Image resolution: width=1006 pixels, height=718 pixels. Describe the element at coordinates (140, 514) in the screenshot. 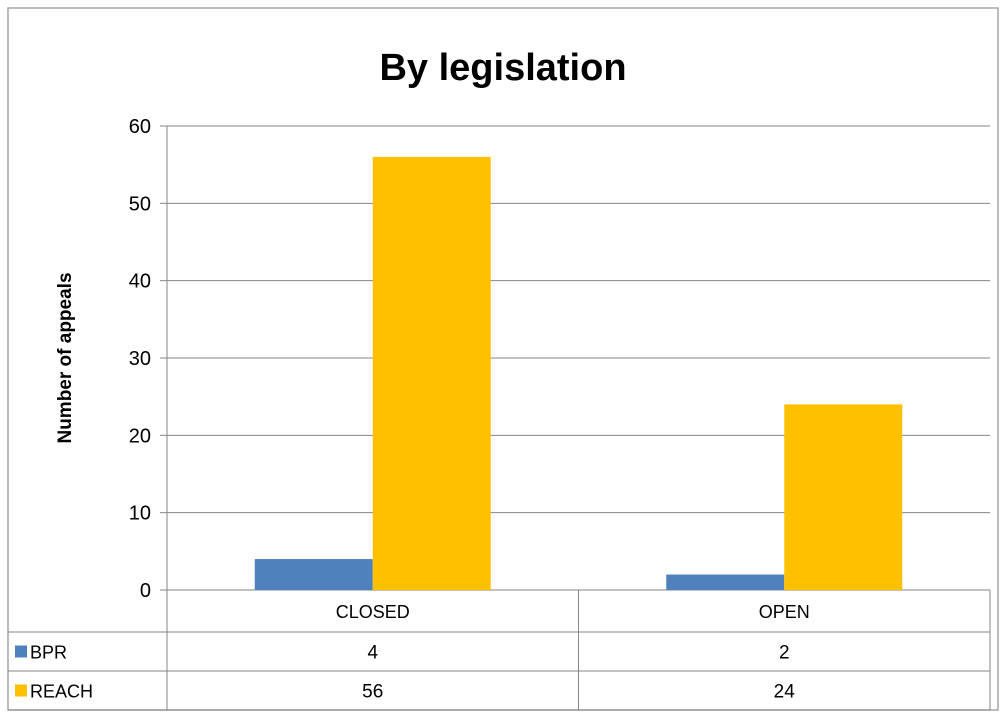

I see `y-tick-label: 10` at that location.